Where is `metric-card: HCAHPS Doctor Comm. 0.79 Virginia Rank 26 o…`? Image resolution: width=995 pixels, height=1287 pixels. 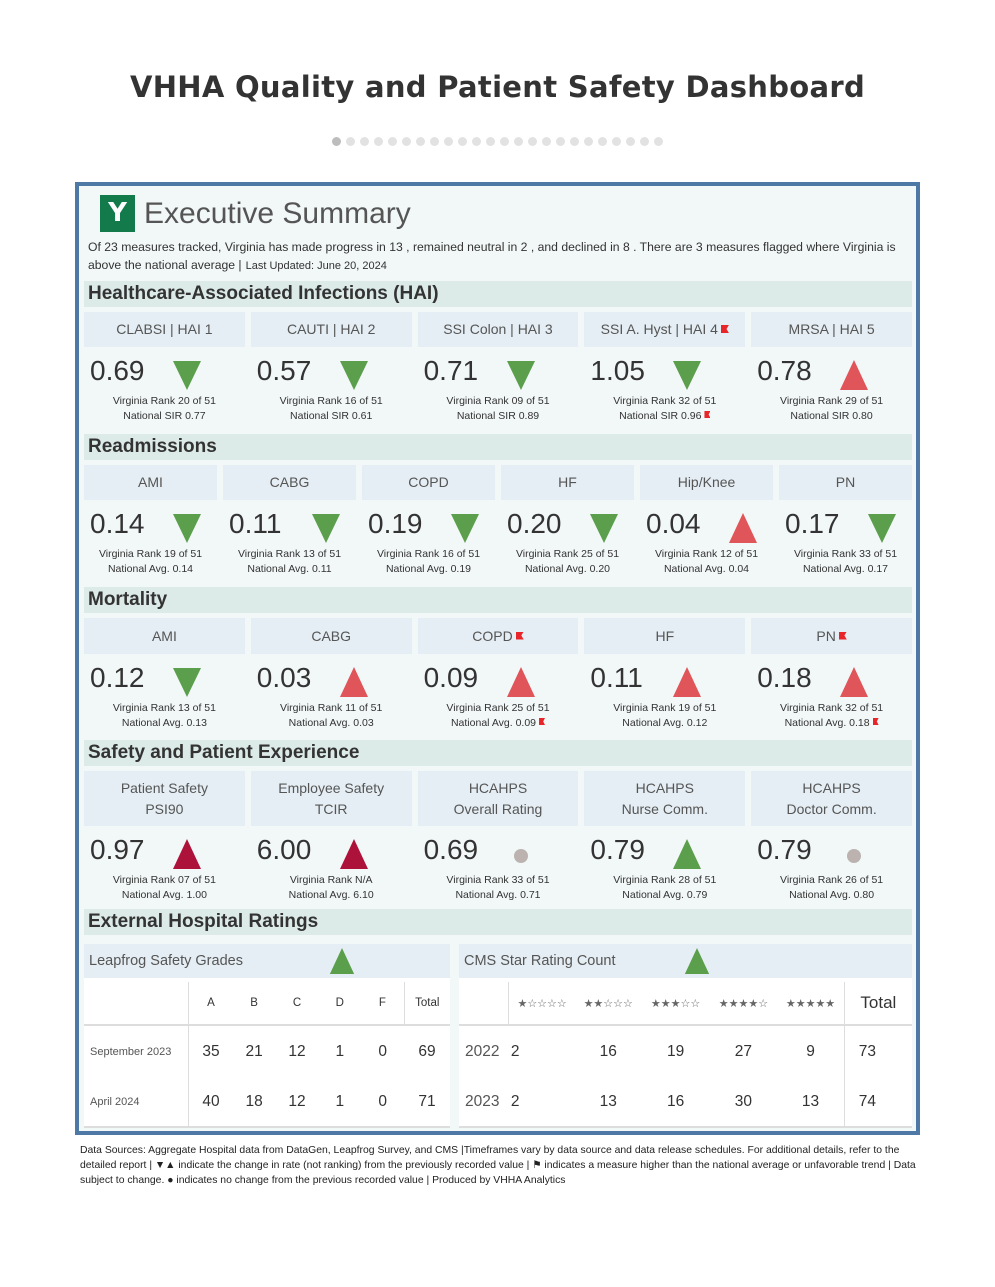 metric-card: HCAHPS Doctor Comm. 0.79 Virginia Rank 26 o… is located at coordinates (831, 836).